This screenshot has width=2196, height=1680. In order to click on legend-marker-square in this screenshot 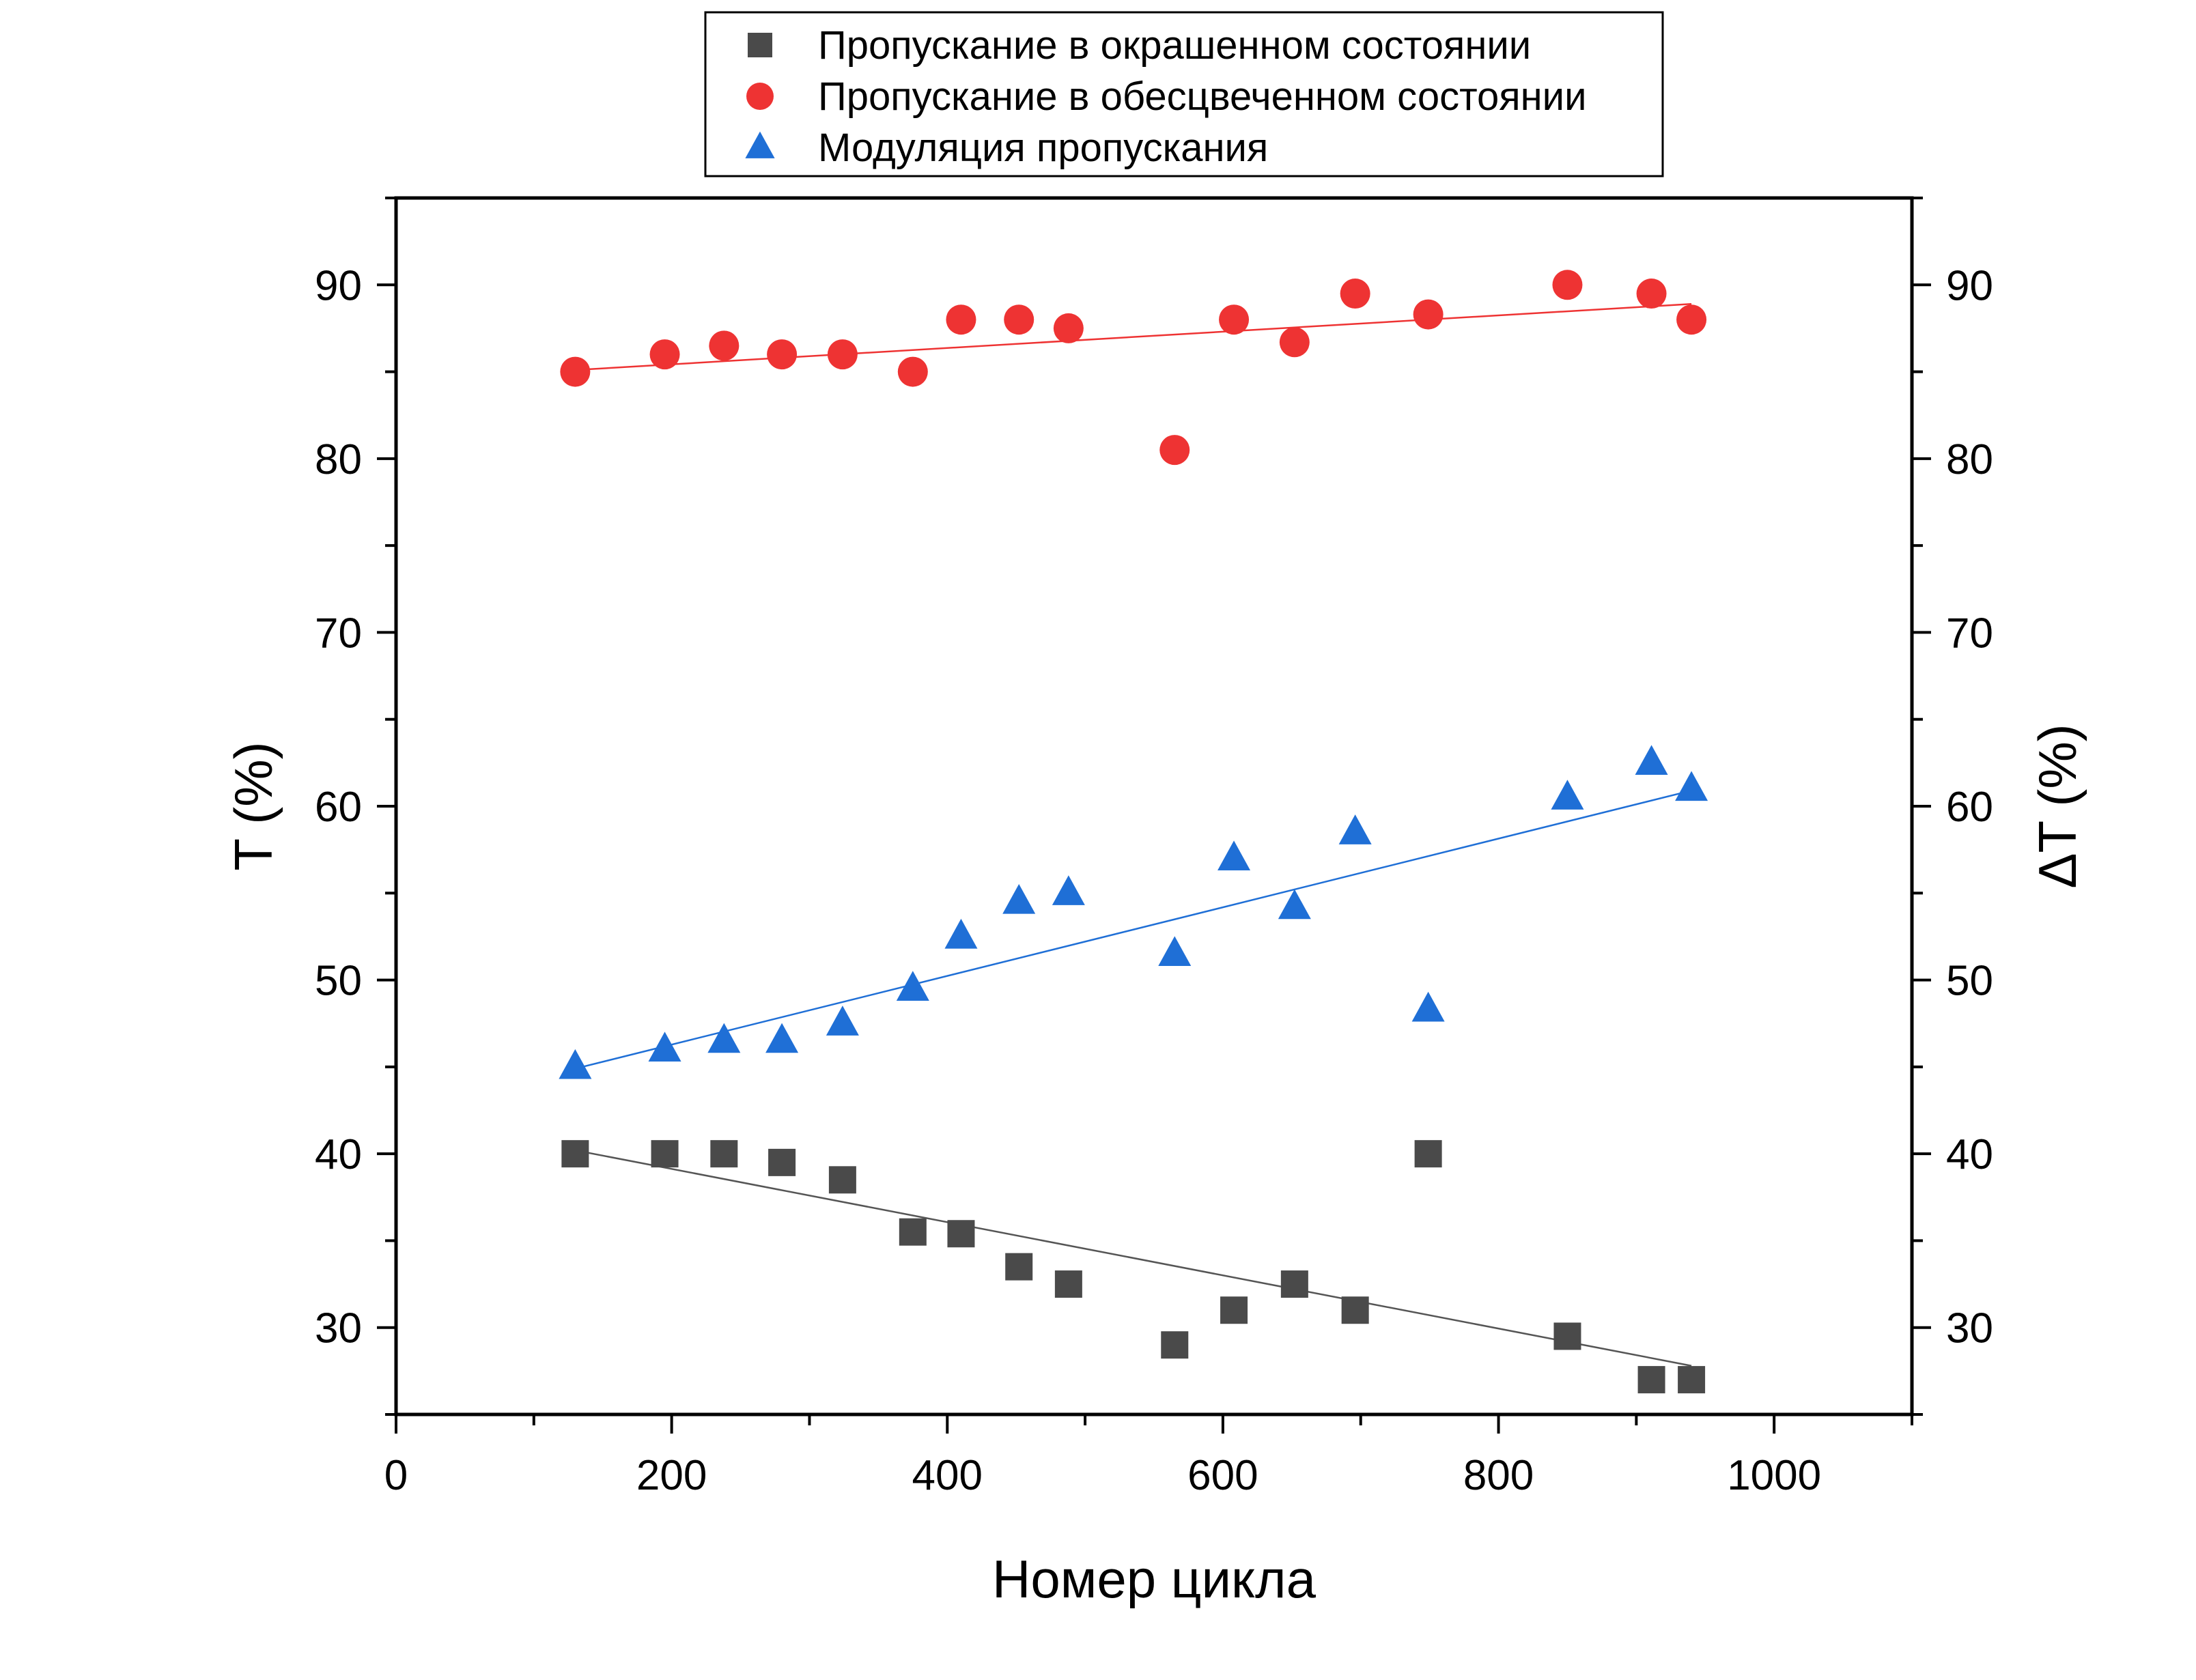, I will do `click(760, 45)`.